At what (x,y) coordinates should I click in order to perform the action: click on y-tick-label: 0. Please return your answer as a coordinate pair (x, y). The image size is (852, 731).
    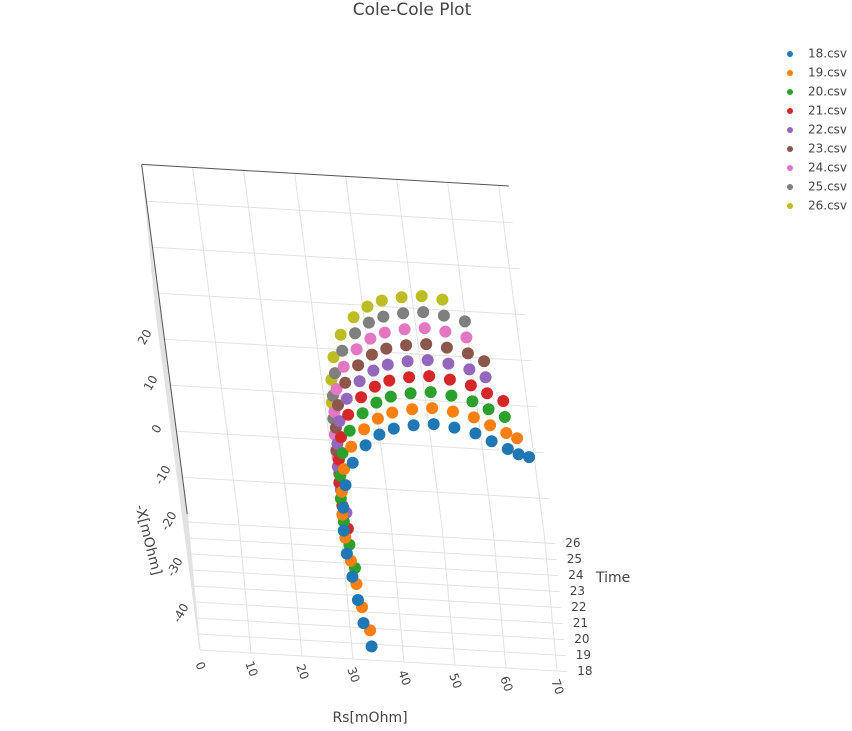
    Looking at the image, I should click on (157, 429).